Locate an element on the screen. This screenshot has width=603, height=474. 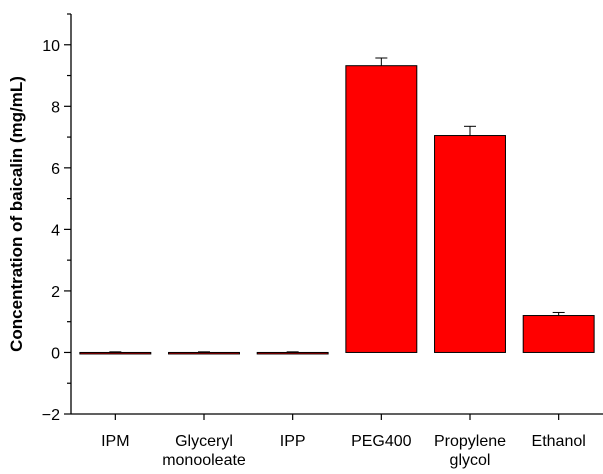
x-tick-label: IPM is located at coordinates (115, 441).